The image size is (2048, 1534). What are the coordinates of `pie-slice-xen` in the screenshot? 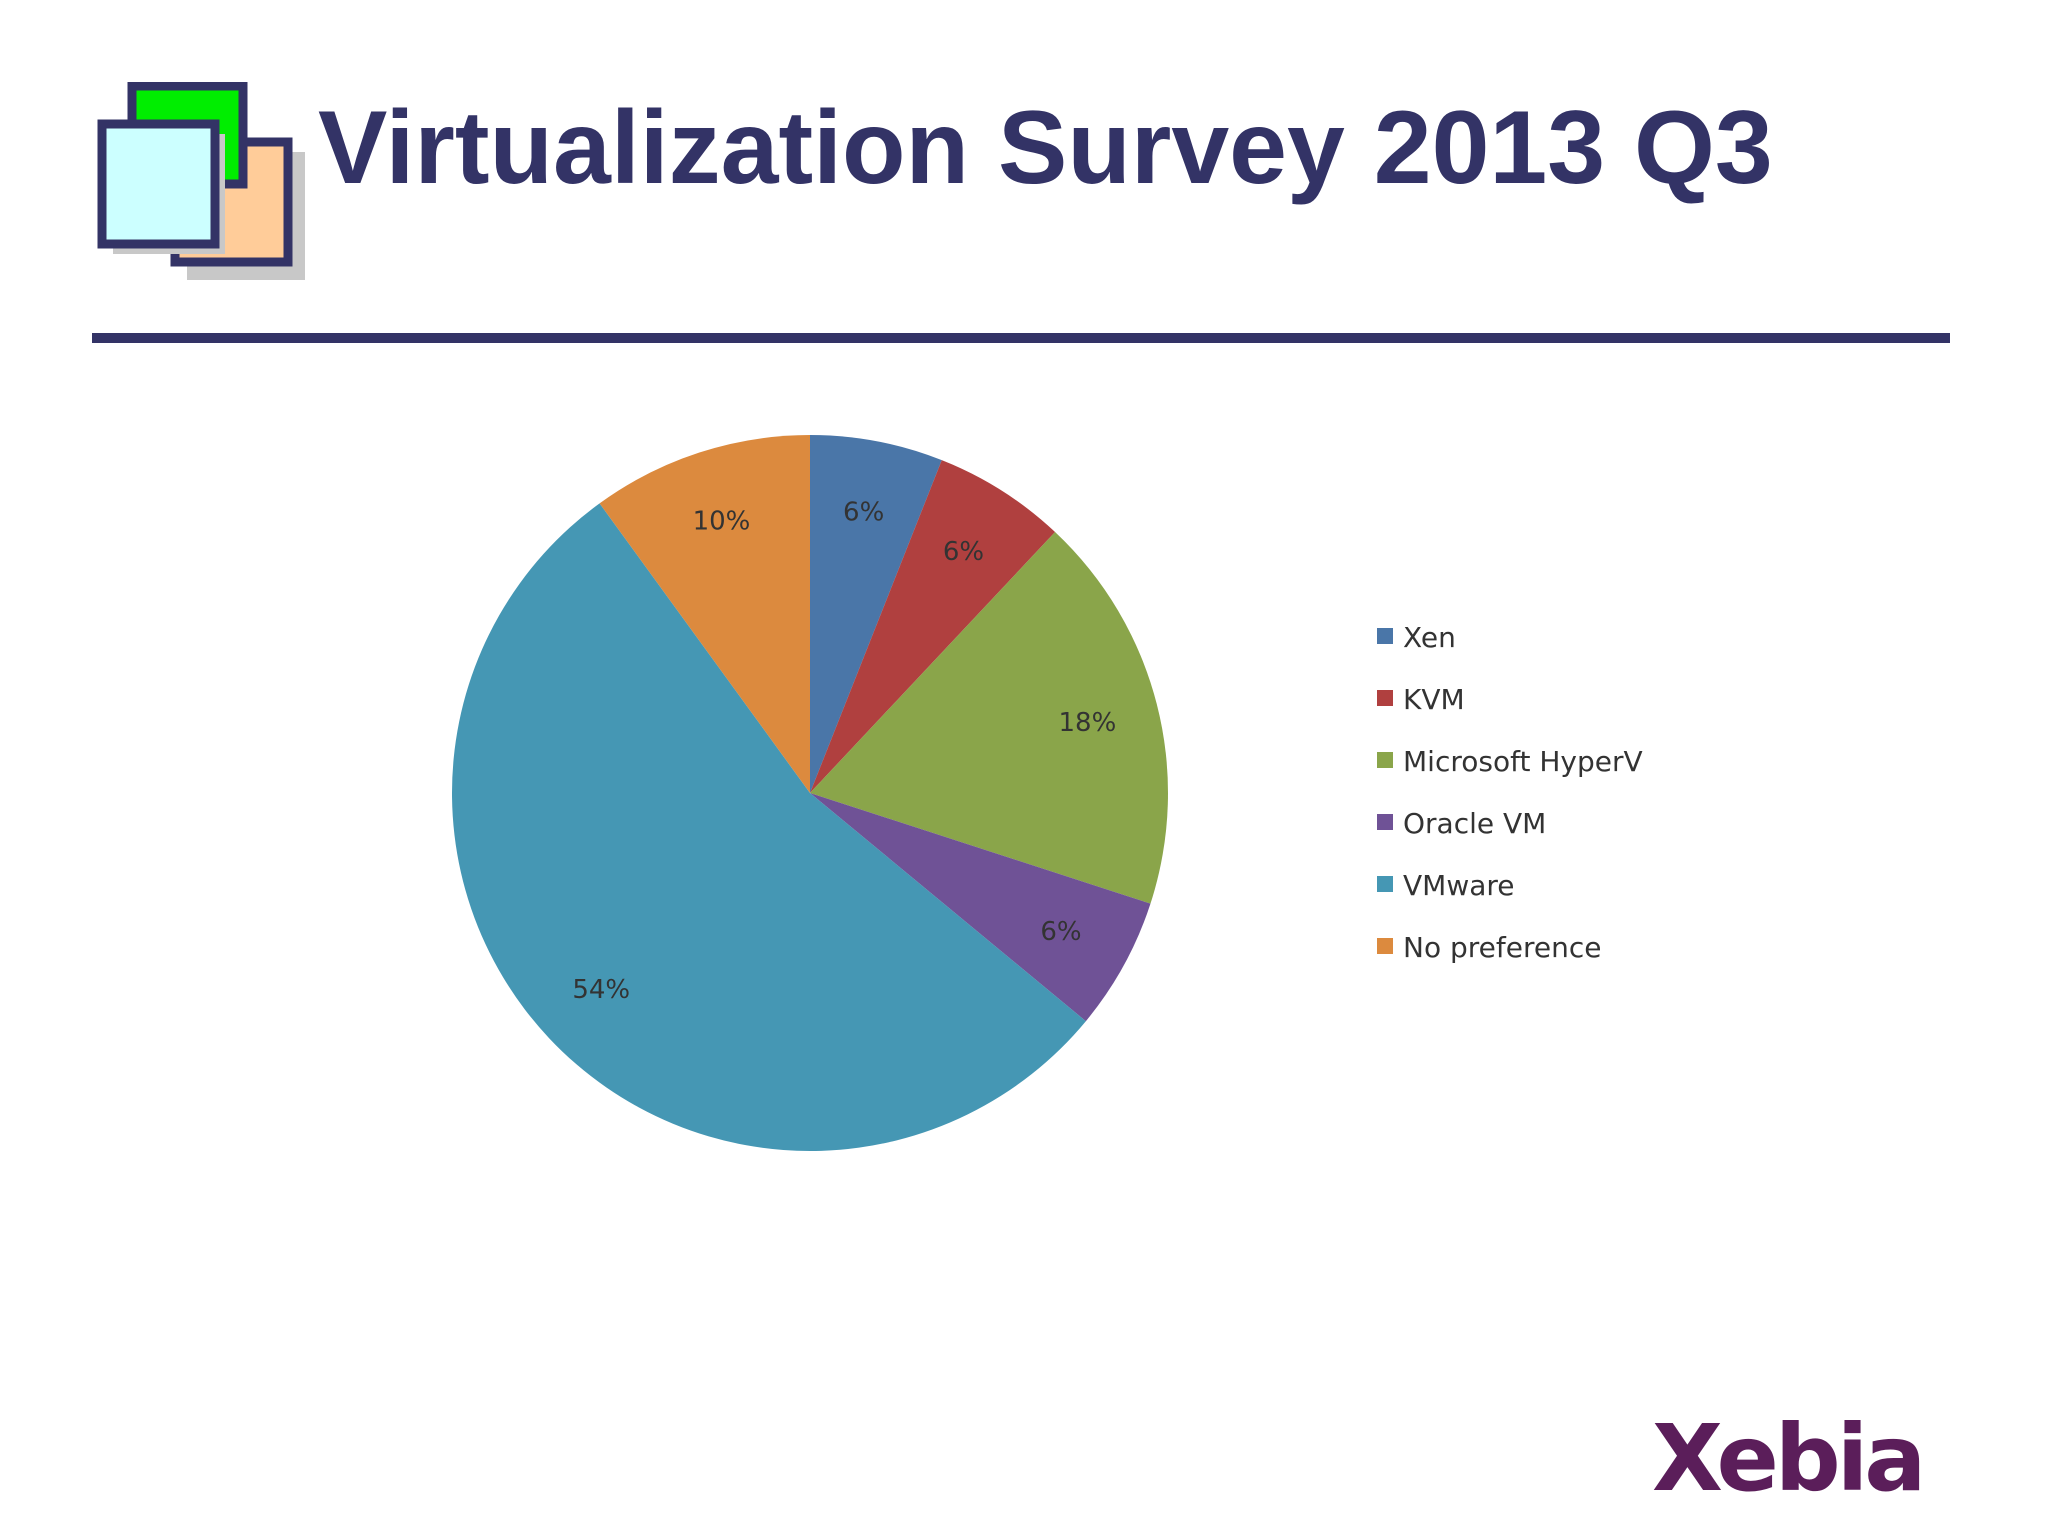 It's located at (876, 614).